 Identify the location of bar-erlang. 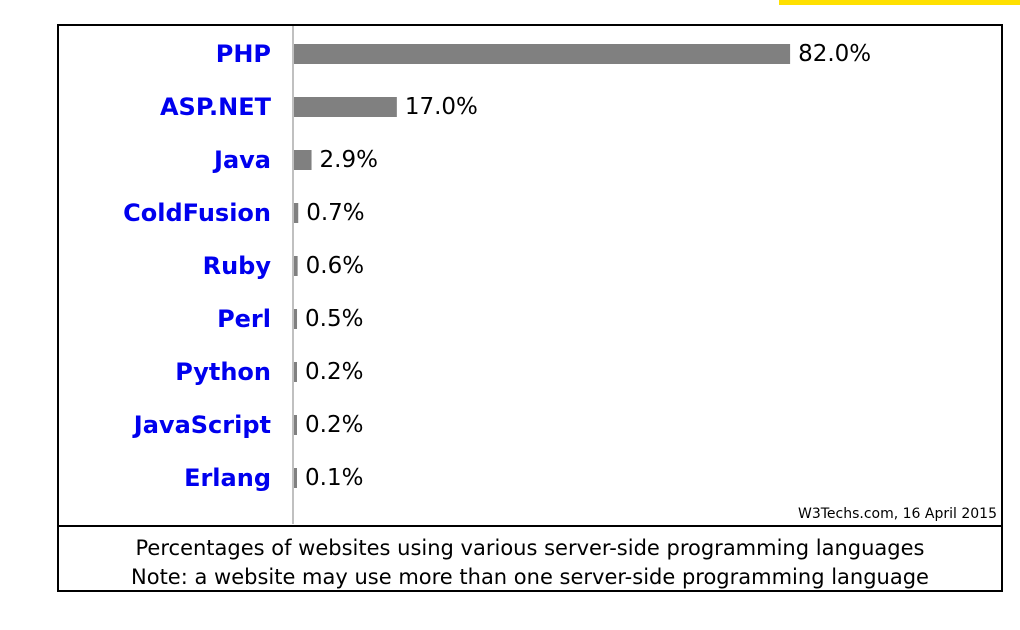
(295, 478).